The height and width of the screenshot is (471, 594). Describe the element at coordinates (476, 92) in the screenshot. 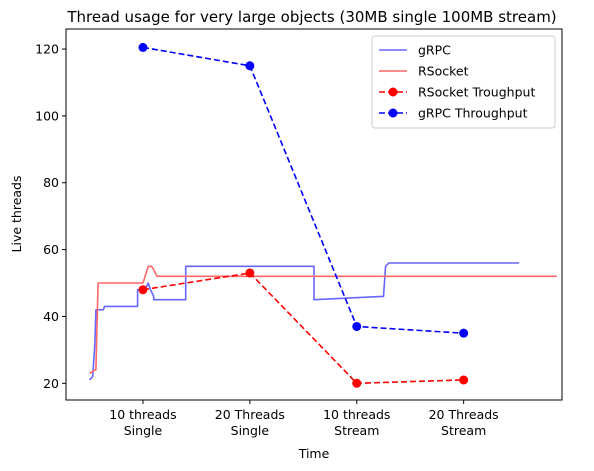

I see `legend-label: RSocket Troughput` at that location.